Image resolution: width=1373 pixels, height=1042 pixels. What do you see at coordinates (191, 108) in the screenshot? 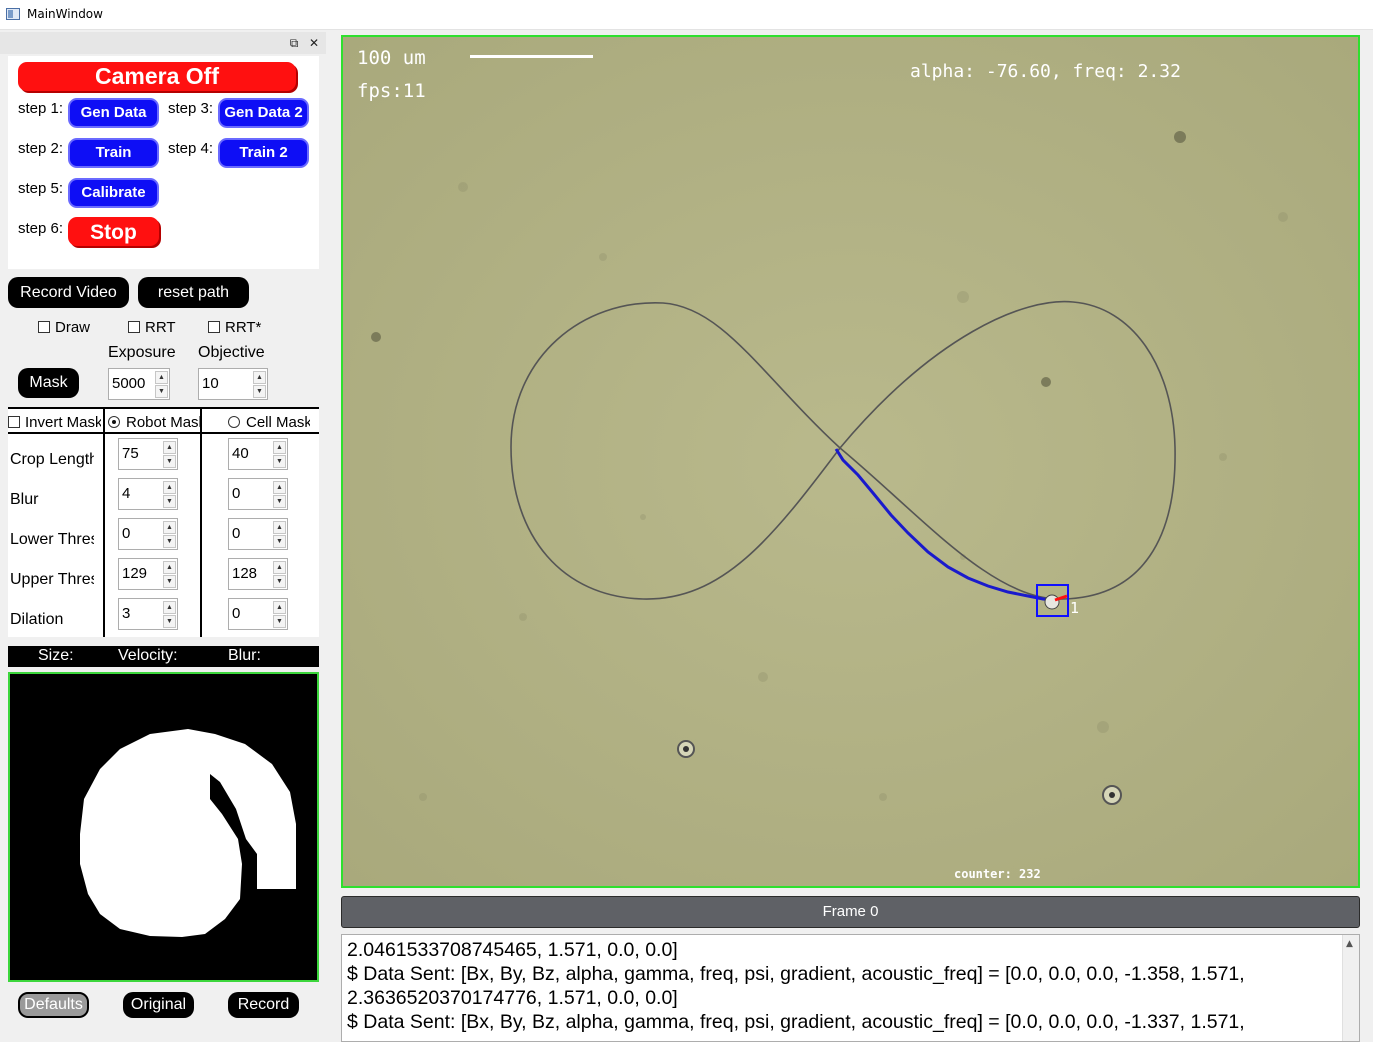
I see `step-3-label: step 3:` at bounding box center [191, 108].